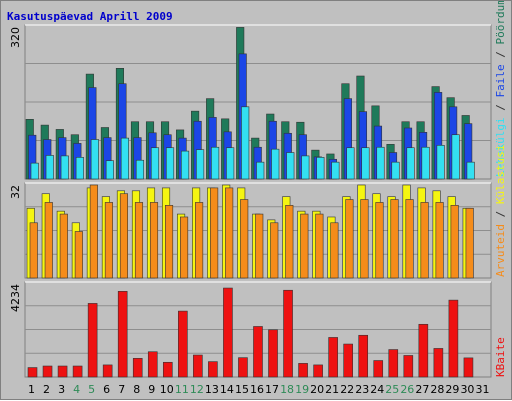 This screenshot has height=401, width=512. What do you see at coordinates (500, 250) in the screenshot?
I see `legend-sites: Arvuteid` at bounding box center [500, 250].